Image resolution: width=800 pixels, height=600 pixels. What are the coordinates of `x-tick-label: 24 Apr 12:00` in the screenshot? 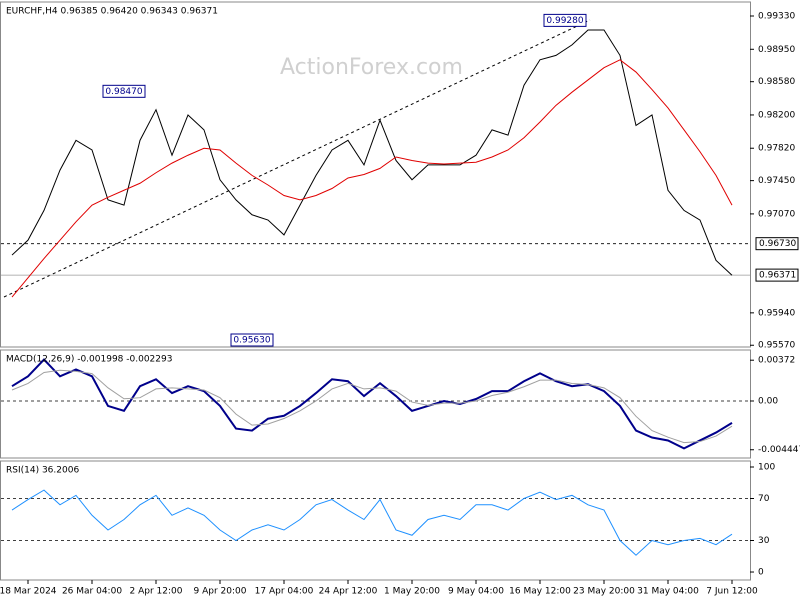 It's located at (348, 592).